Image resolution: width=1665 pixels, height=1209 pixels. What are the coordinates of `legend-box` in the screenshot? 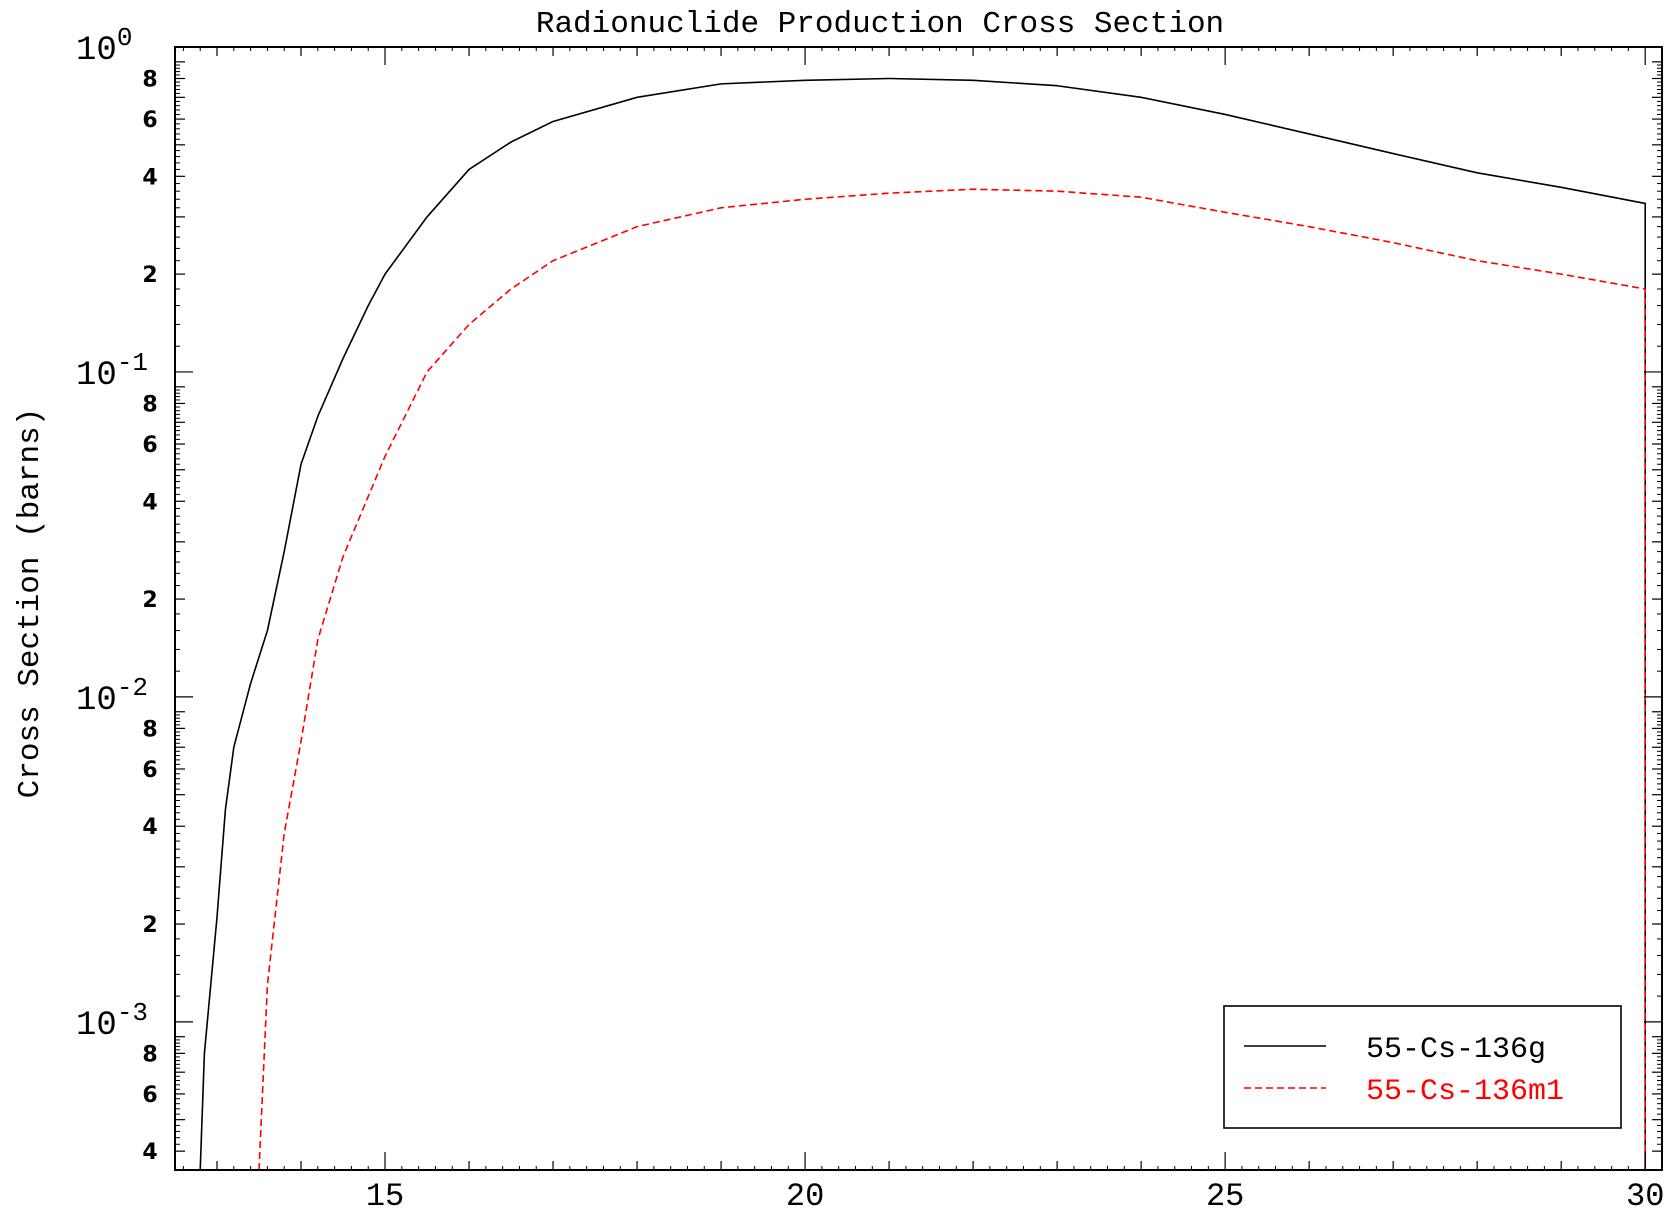 It's located at (1422, 1067).